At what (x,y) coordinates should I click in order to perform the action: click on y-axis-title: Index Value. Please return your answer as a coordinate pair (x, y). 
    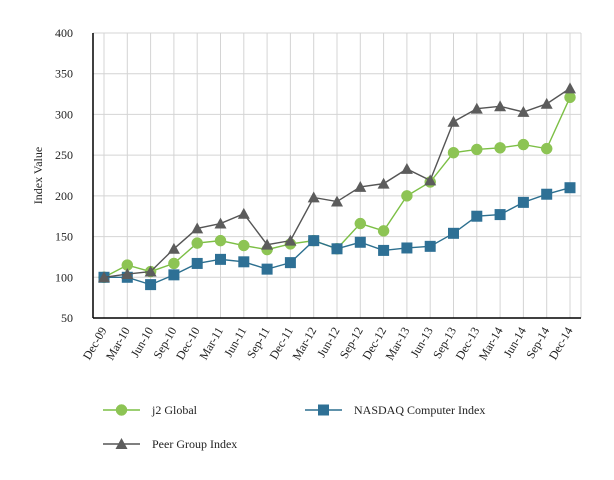
    Looking at the image, I should click on (38, 175).